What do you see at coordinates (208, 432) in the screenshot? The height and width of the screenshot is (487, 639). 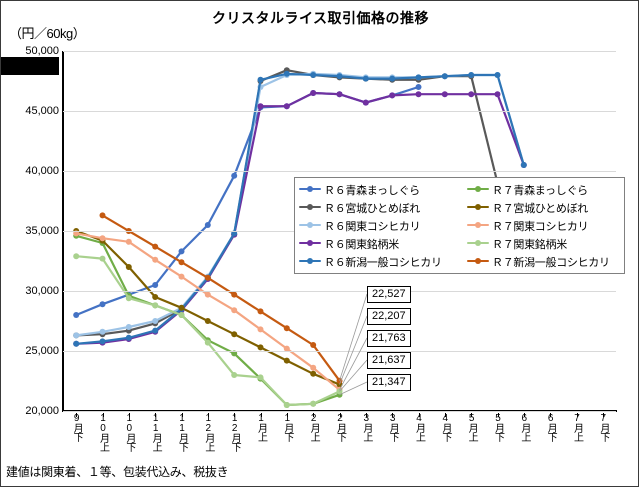 I see `x-axis-tick-label: 12月上` at bounding box center [208, 432].